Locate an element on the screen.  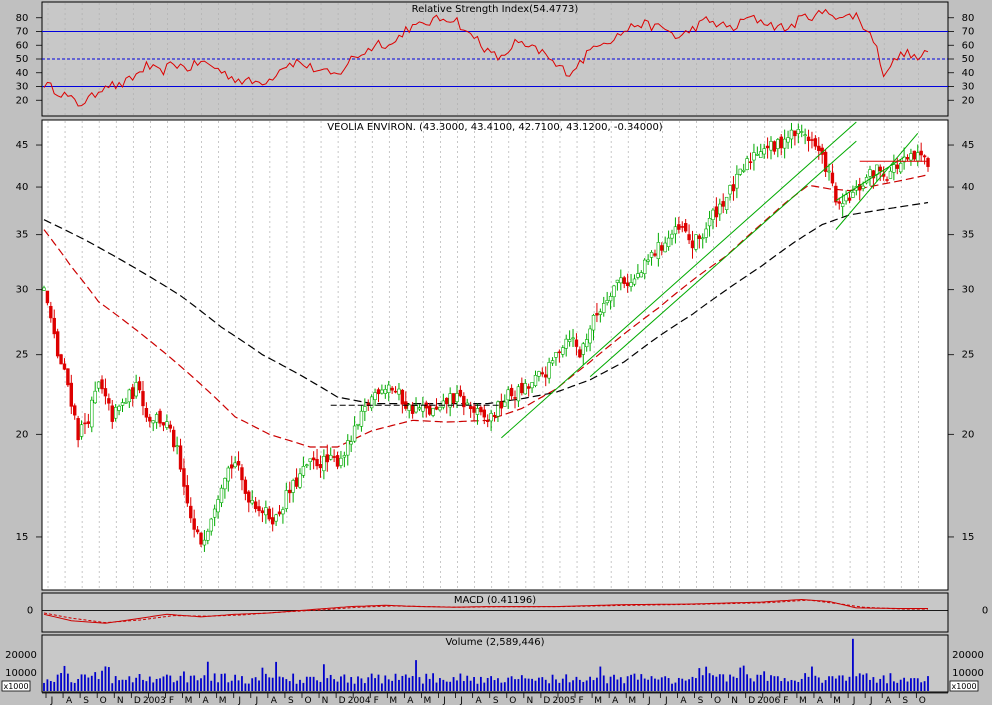
rsi-line is located at coordinates (486, 57).